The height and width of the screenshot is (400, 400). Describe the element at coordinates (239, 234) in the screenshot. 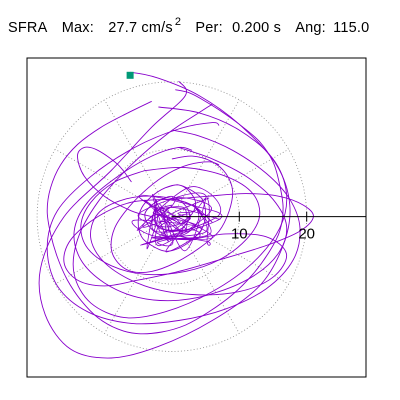

I see `x-tick-label-10: 10` at that location.